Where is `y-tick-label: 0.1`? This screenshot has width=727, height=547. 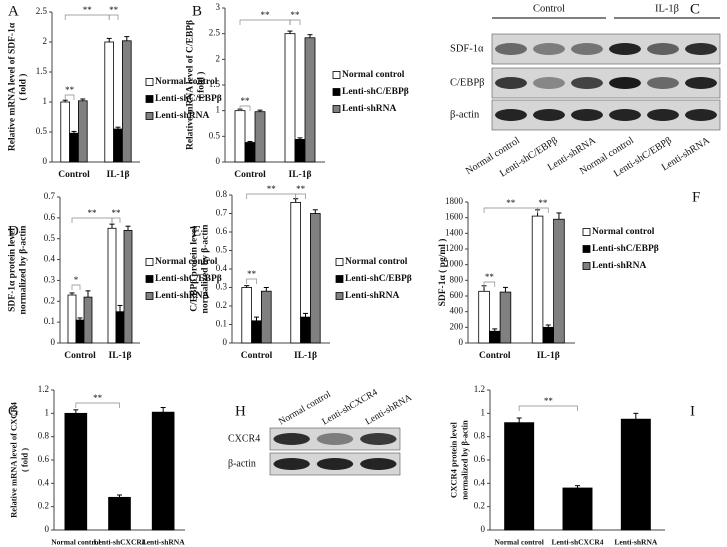 y-tick-label: 0.1 is located at coordinates (49, 321).